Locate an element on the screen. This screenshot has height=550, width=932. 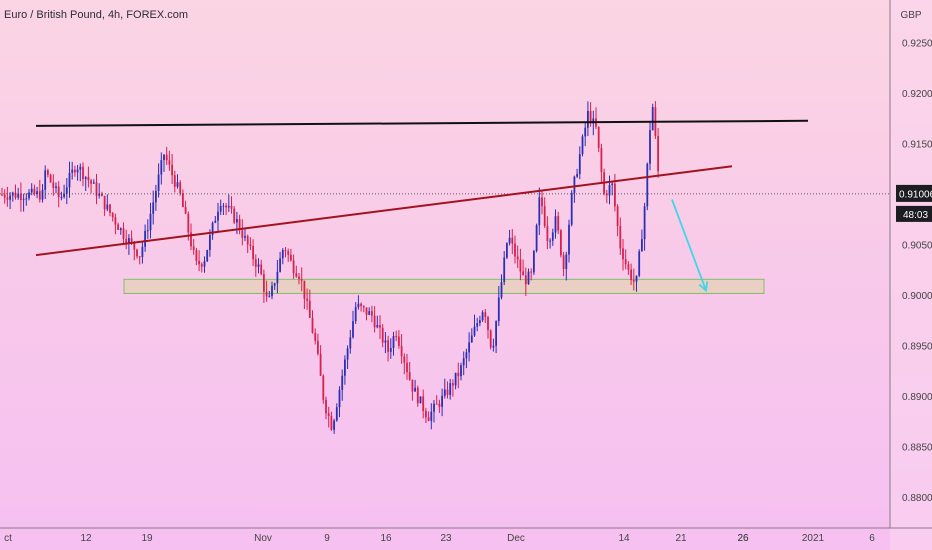
currency-label: GBP is located at coordinates (910, 15).